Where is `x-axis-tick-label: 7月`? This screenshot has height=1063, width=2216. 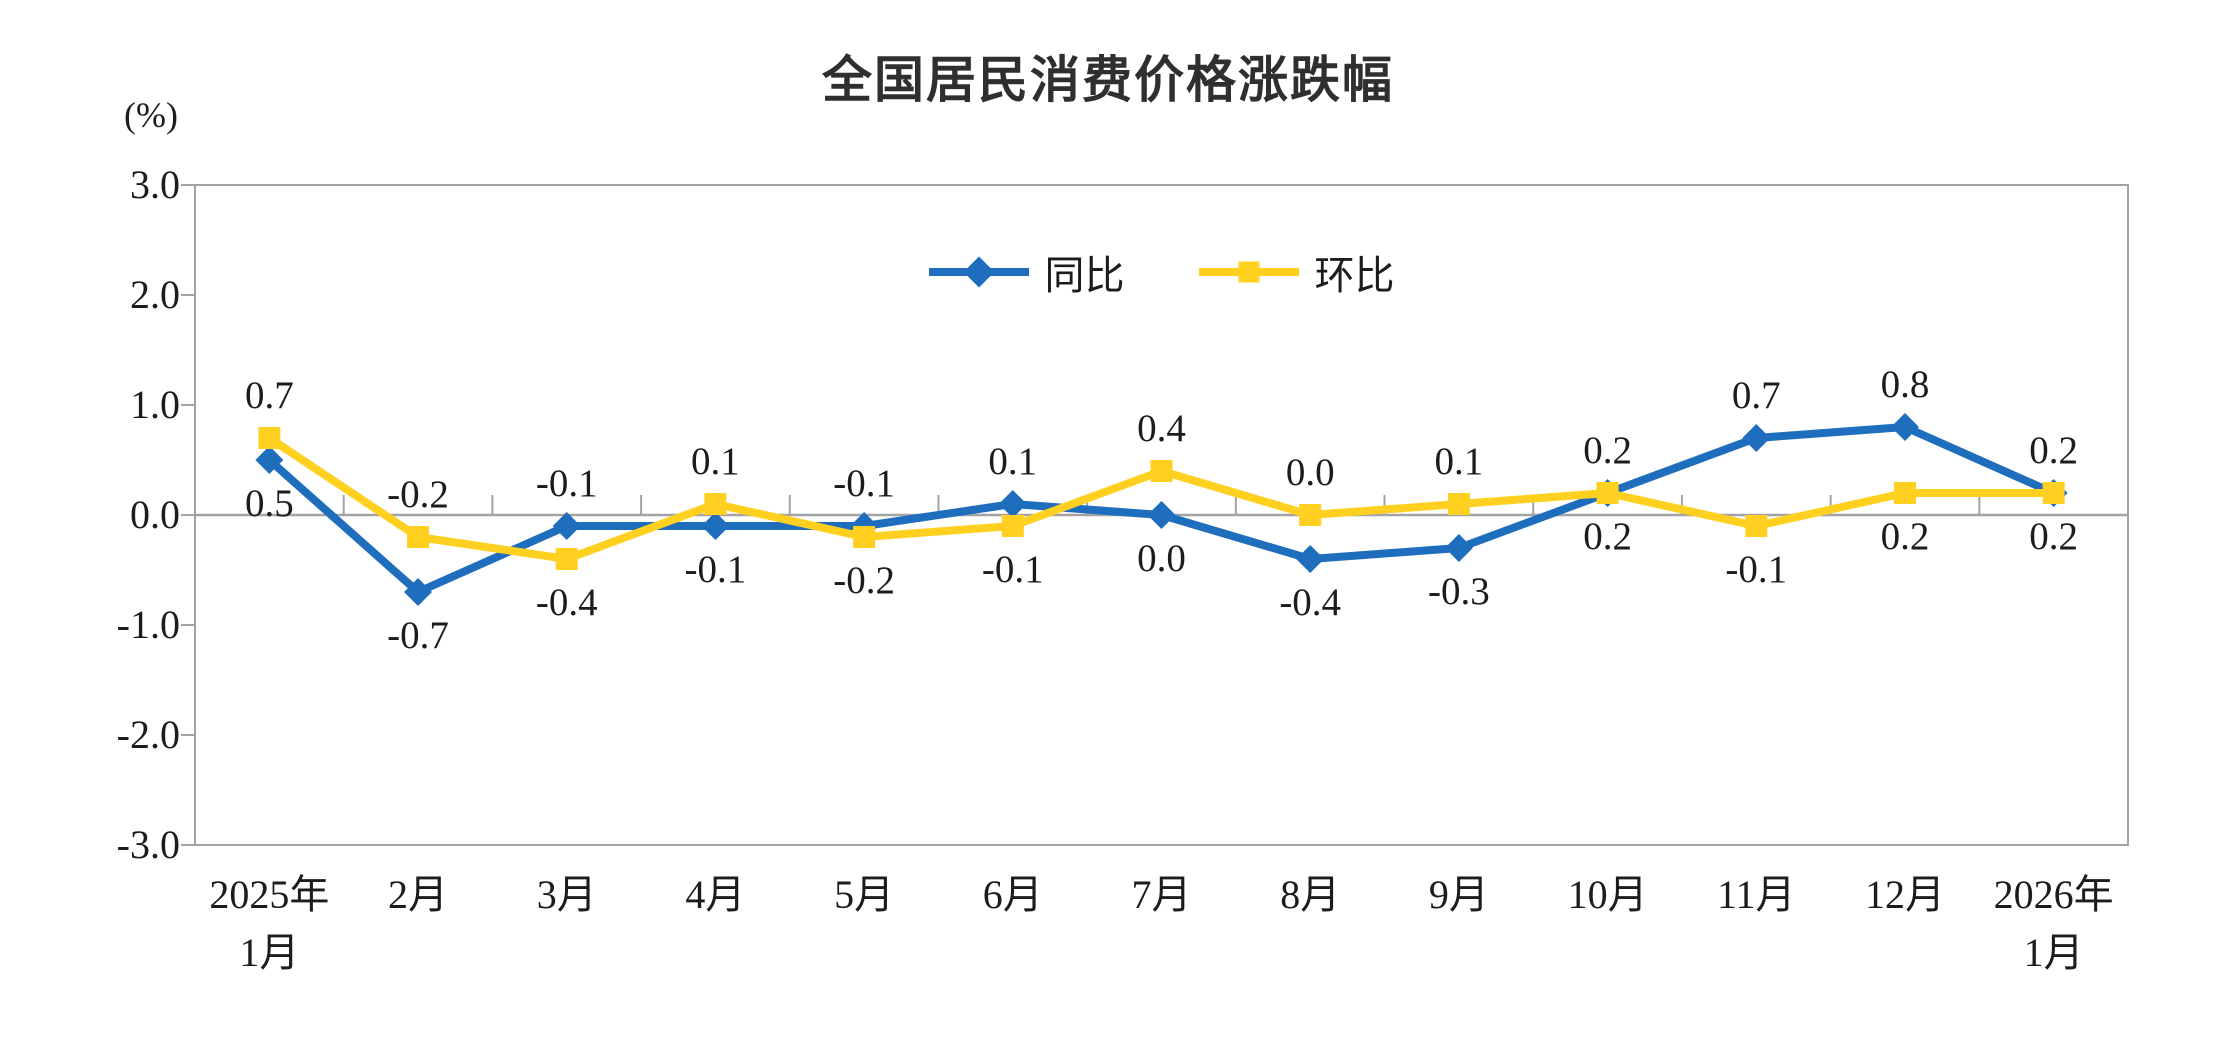
x-axis-tick-label: 7月 is located at coordinates (1162, 895).